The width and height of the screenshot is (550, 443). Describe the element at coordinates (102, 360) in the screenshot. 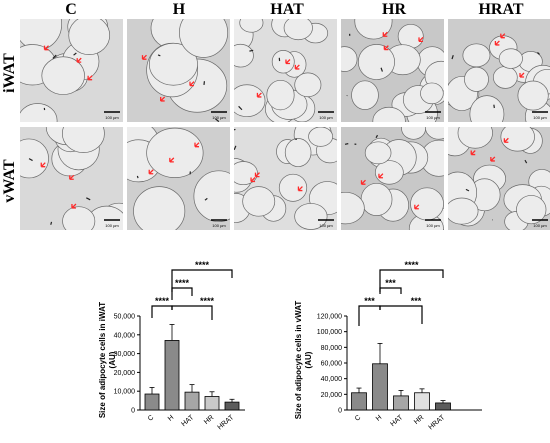

I see `iwat-ylabel-line1: Size of adipocyte cells in iWAT` at that location.